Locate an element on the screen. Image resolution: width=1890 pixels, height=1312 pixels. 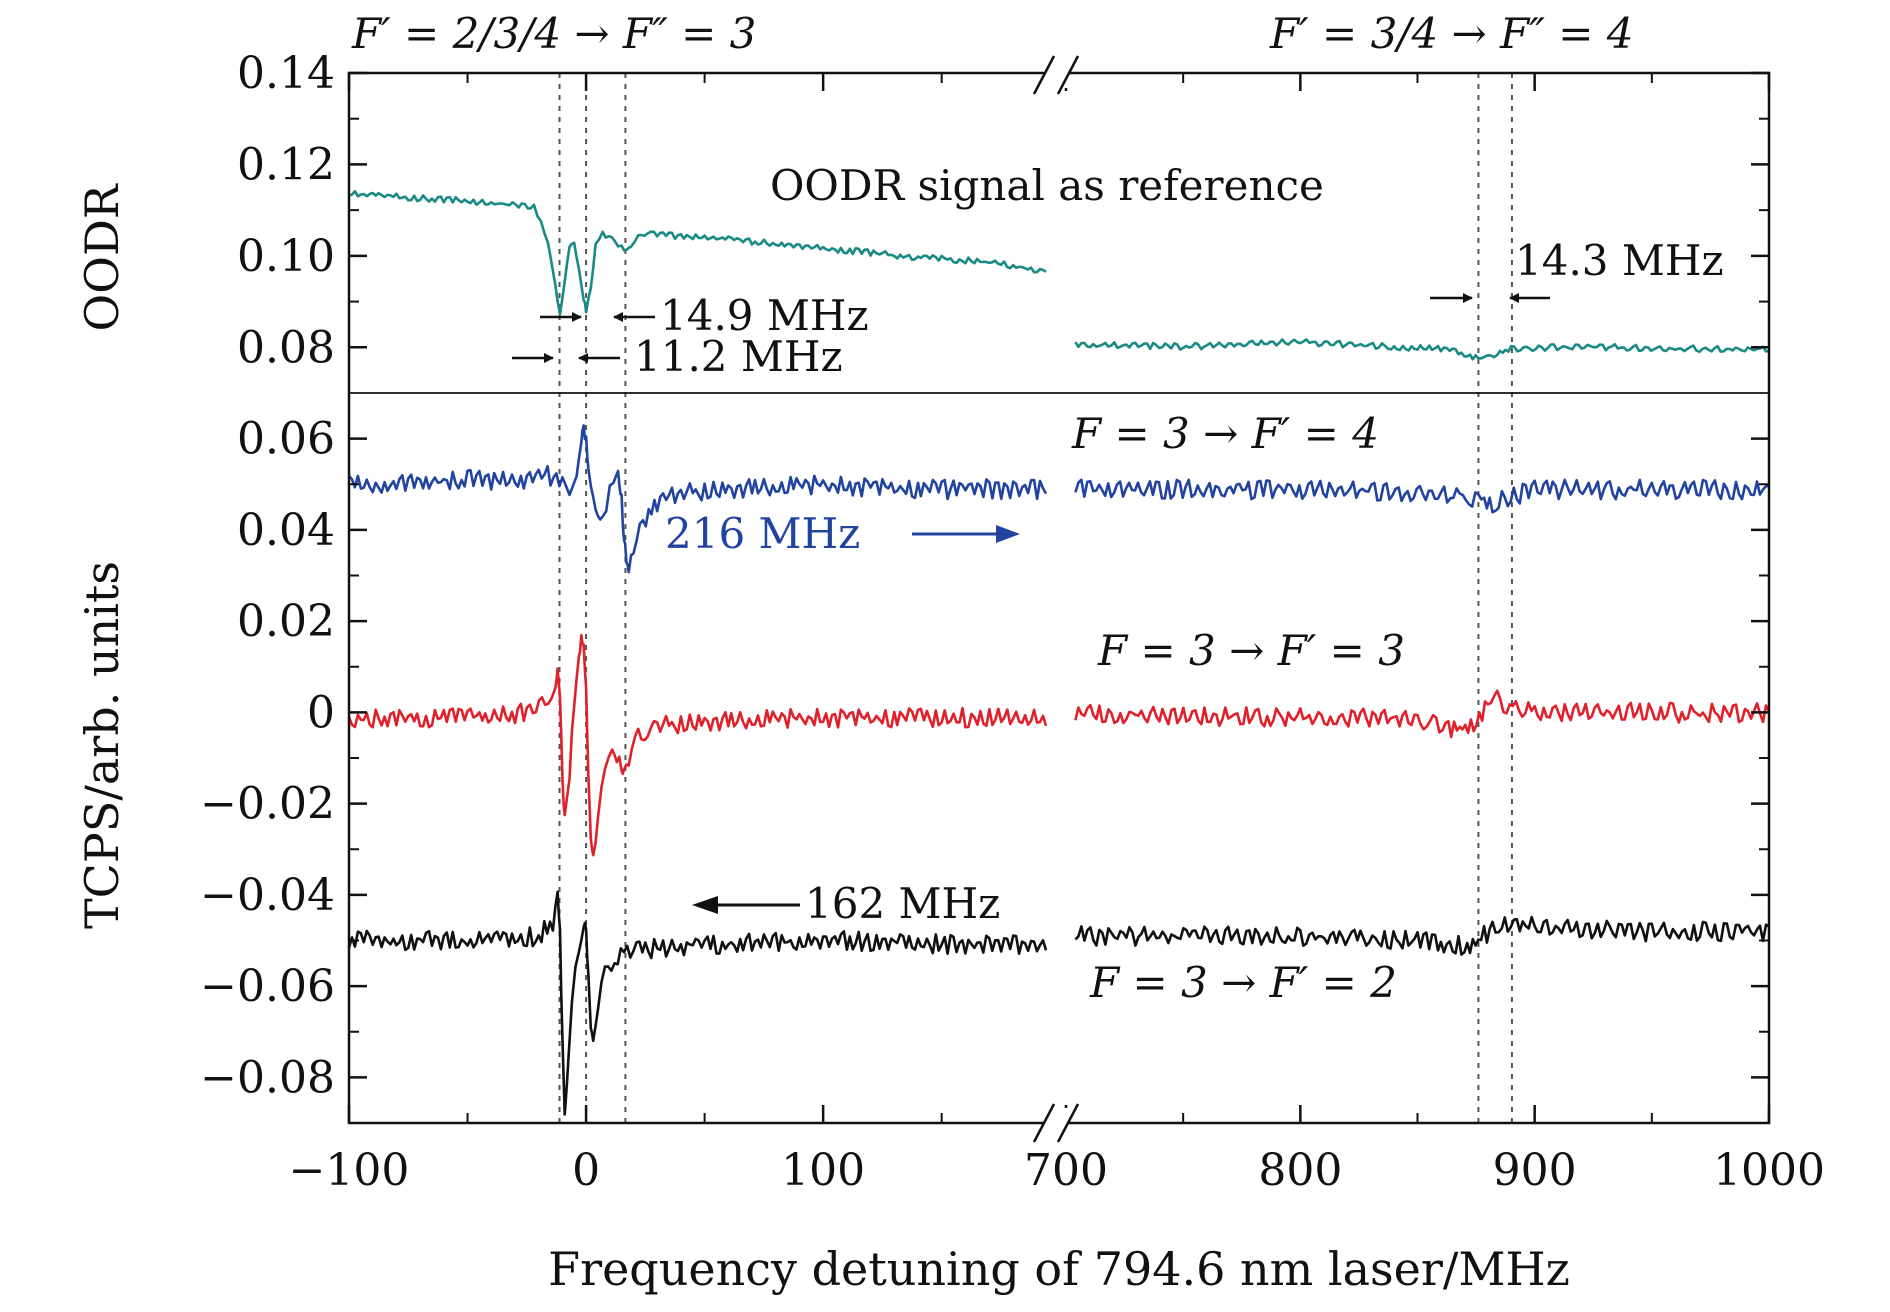
annotation-14-3-mhz: 14.3 MHz is located at coordinates (1577, 269).